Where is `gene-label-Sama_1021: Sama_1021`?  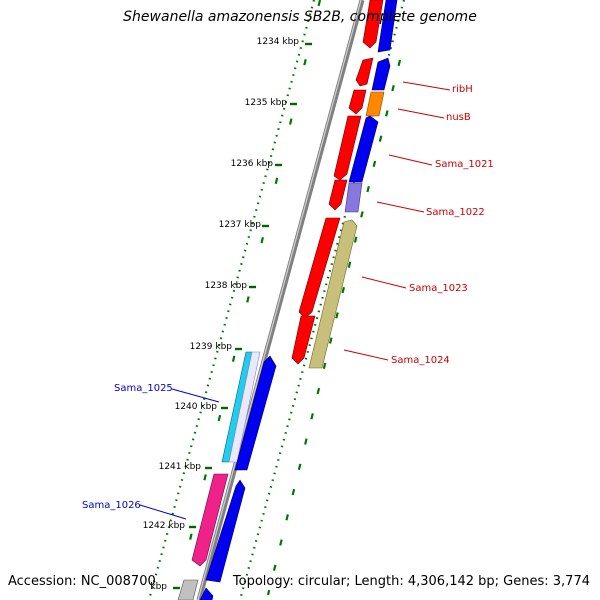 gene-label-Sama_1021: Sama_1021 is located at coordinates (464, 164).